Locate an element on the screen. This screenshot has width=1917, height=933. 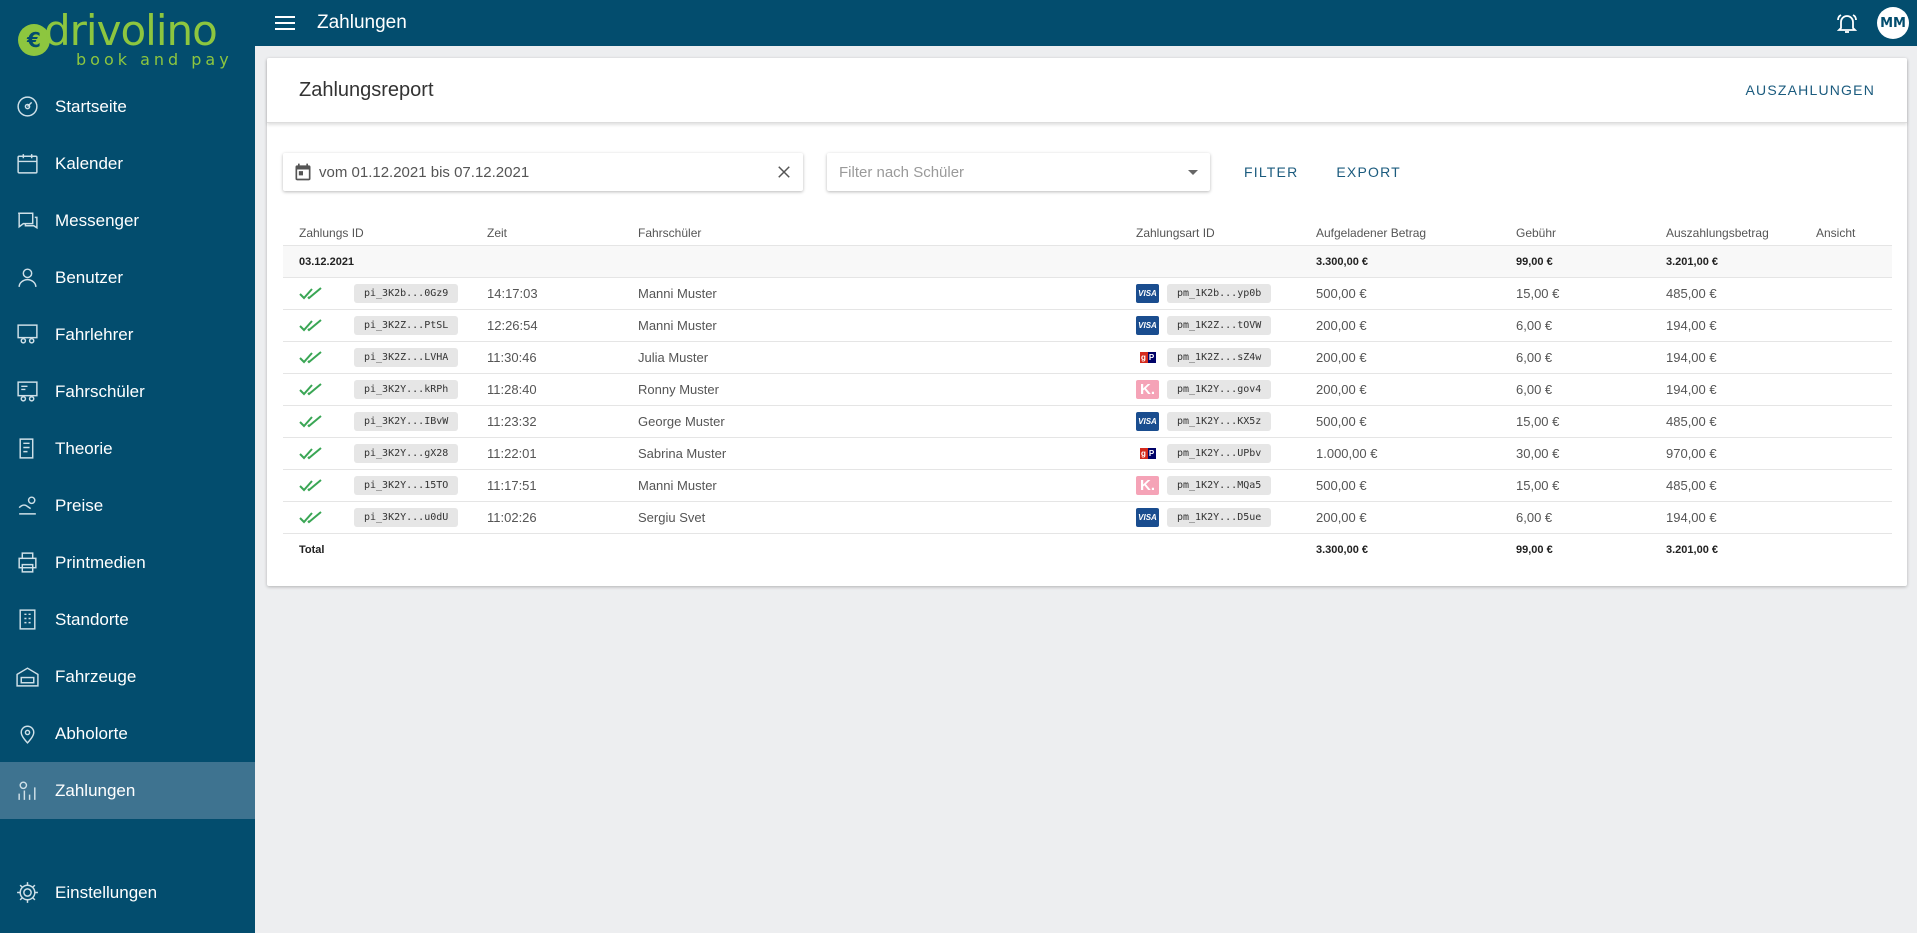
fee-amount: 6,00 € is located at coordinates (1534, 389).